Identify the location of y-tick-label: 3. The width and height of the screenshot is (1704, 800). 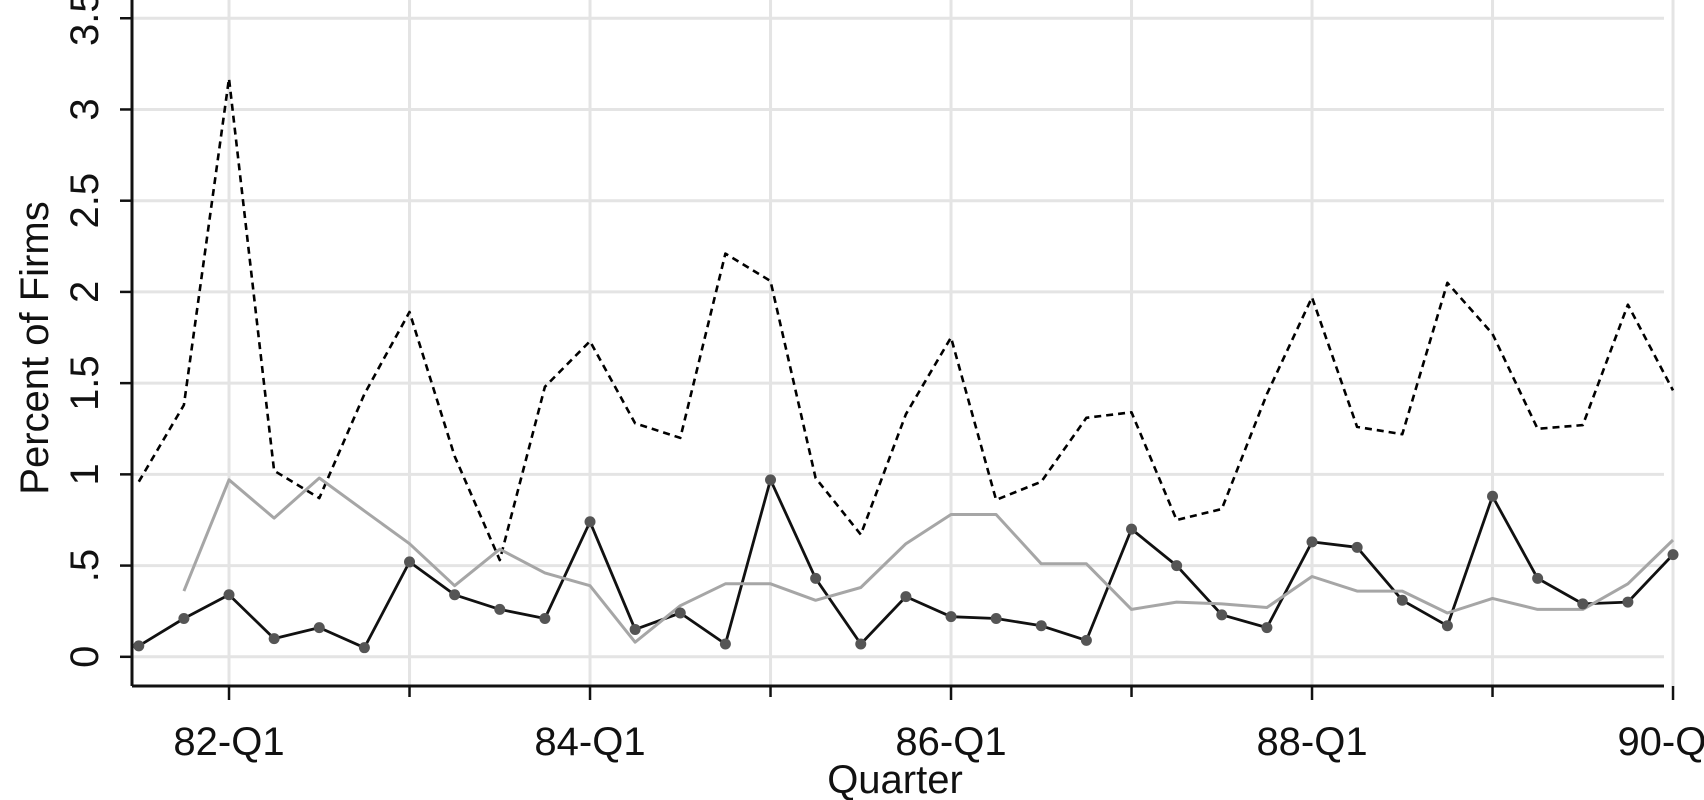
(85, 109).